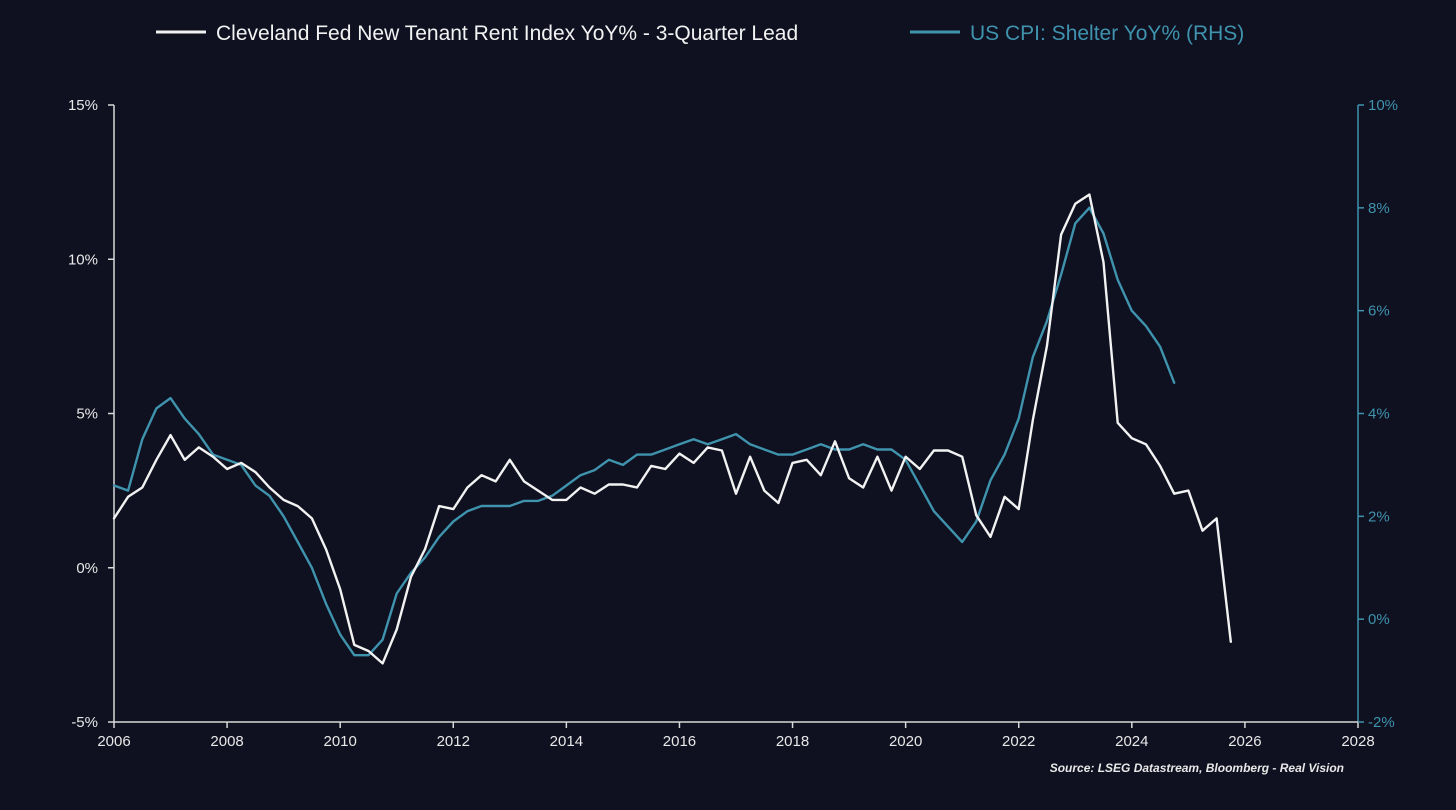 The height and width of the screenshot is (810, 1456). Describe the element at coordinates (83, 105) in the screenshot. I see `left-tick-label: 15%` at that location.